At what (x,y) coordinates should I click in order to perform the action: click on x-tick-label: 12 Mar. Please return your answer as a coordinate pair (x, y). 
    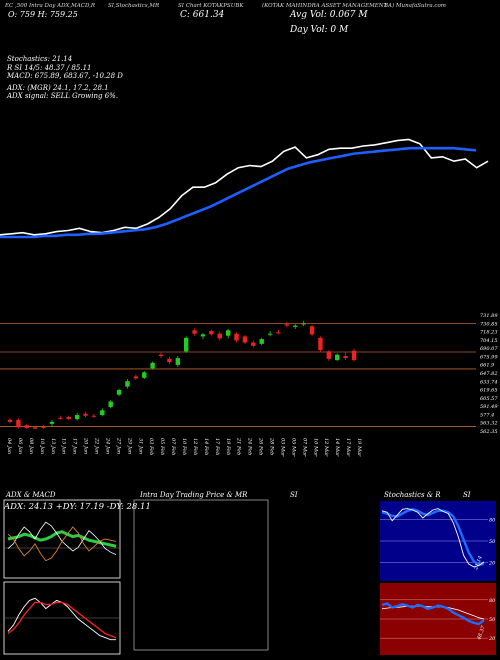
    Looking at the image, I should click on (326, 447).